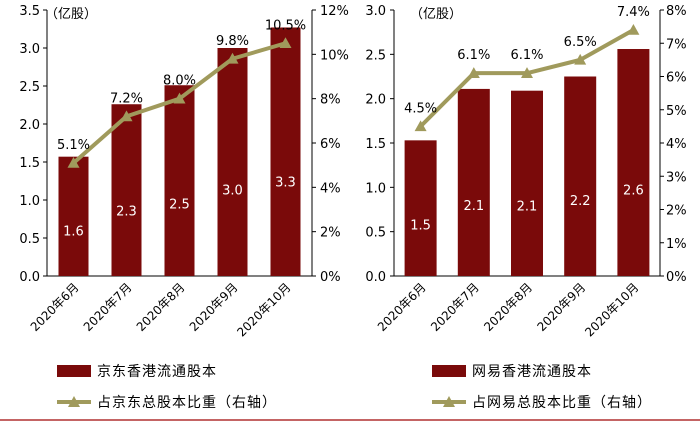 This screenshot has height=424, width=700. I want to click on line-value-label: 9.8%, so click(232, 41).